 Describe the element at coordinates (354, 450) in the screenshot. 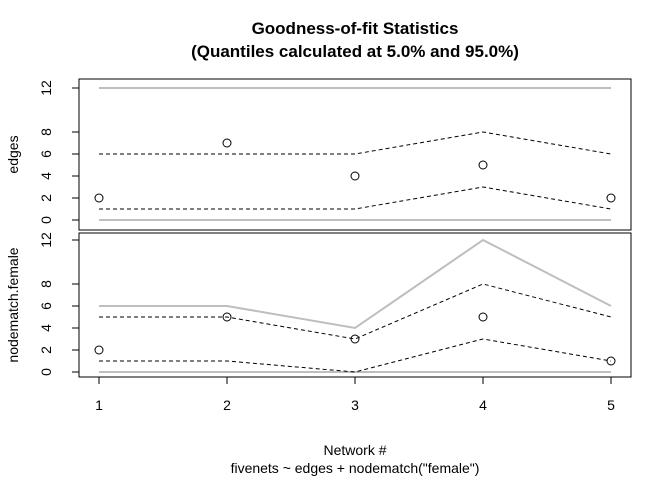

I see `x-axis-label: Network #` at that location.